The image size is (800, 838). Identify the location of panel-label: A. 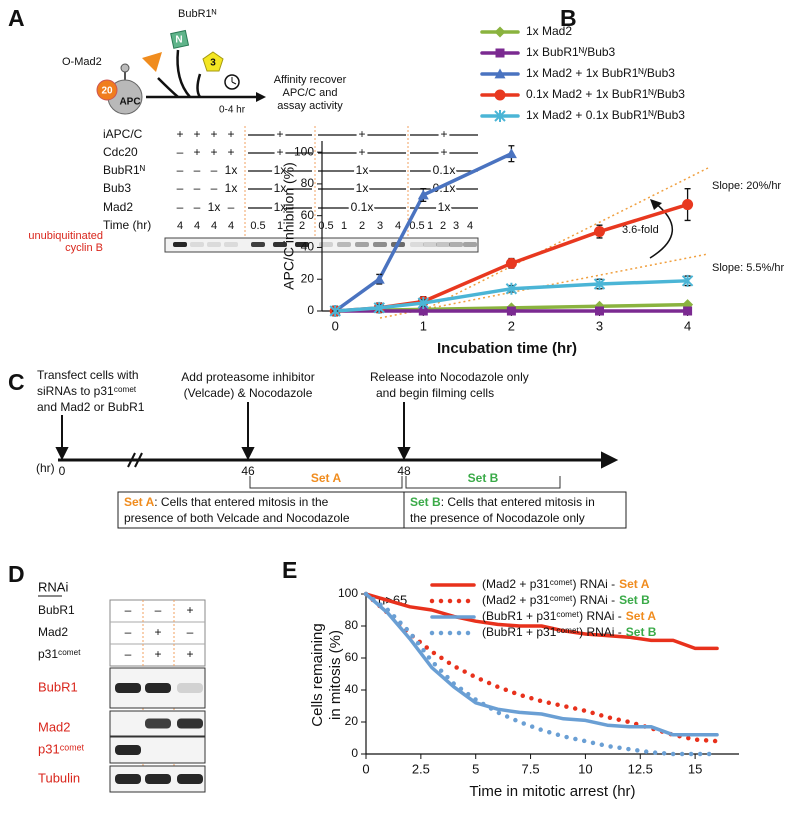
(16, 18).